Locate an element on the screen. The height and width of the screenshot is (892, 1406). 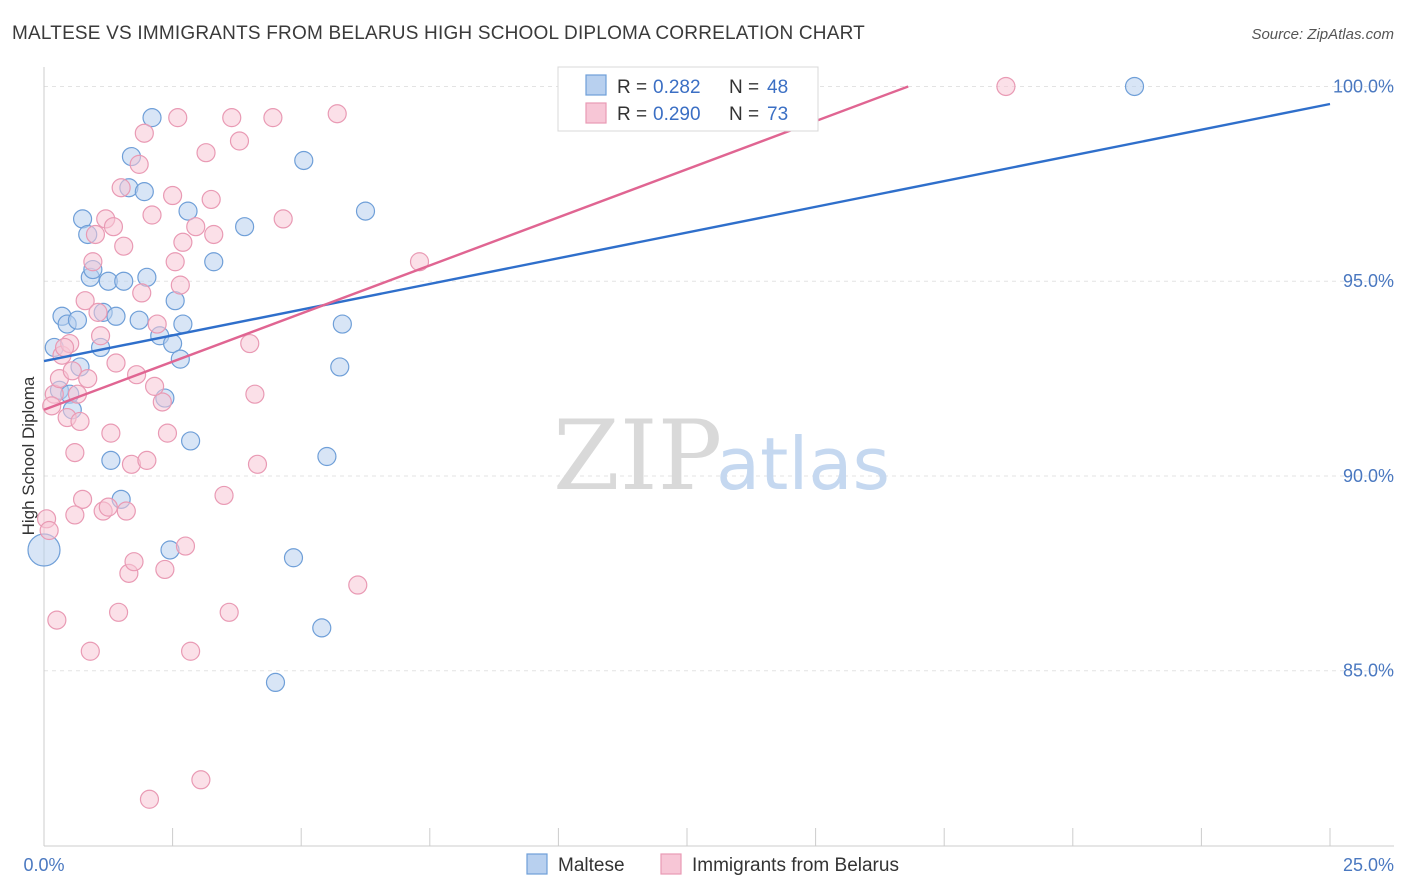
legend-swatch-maltese is located at coordinates (596, 85).